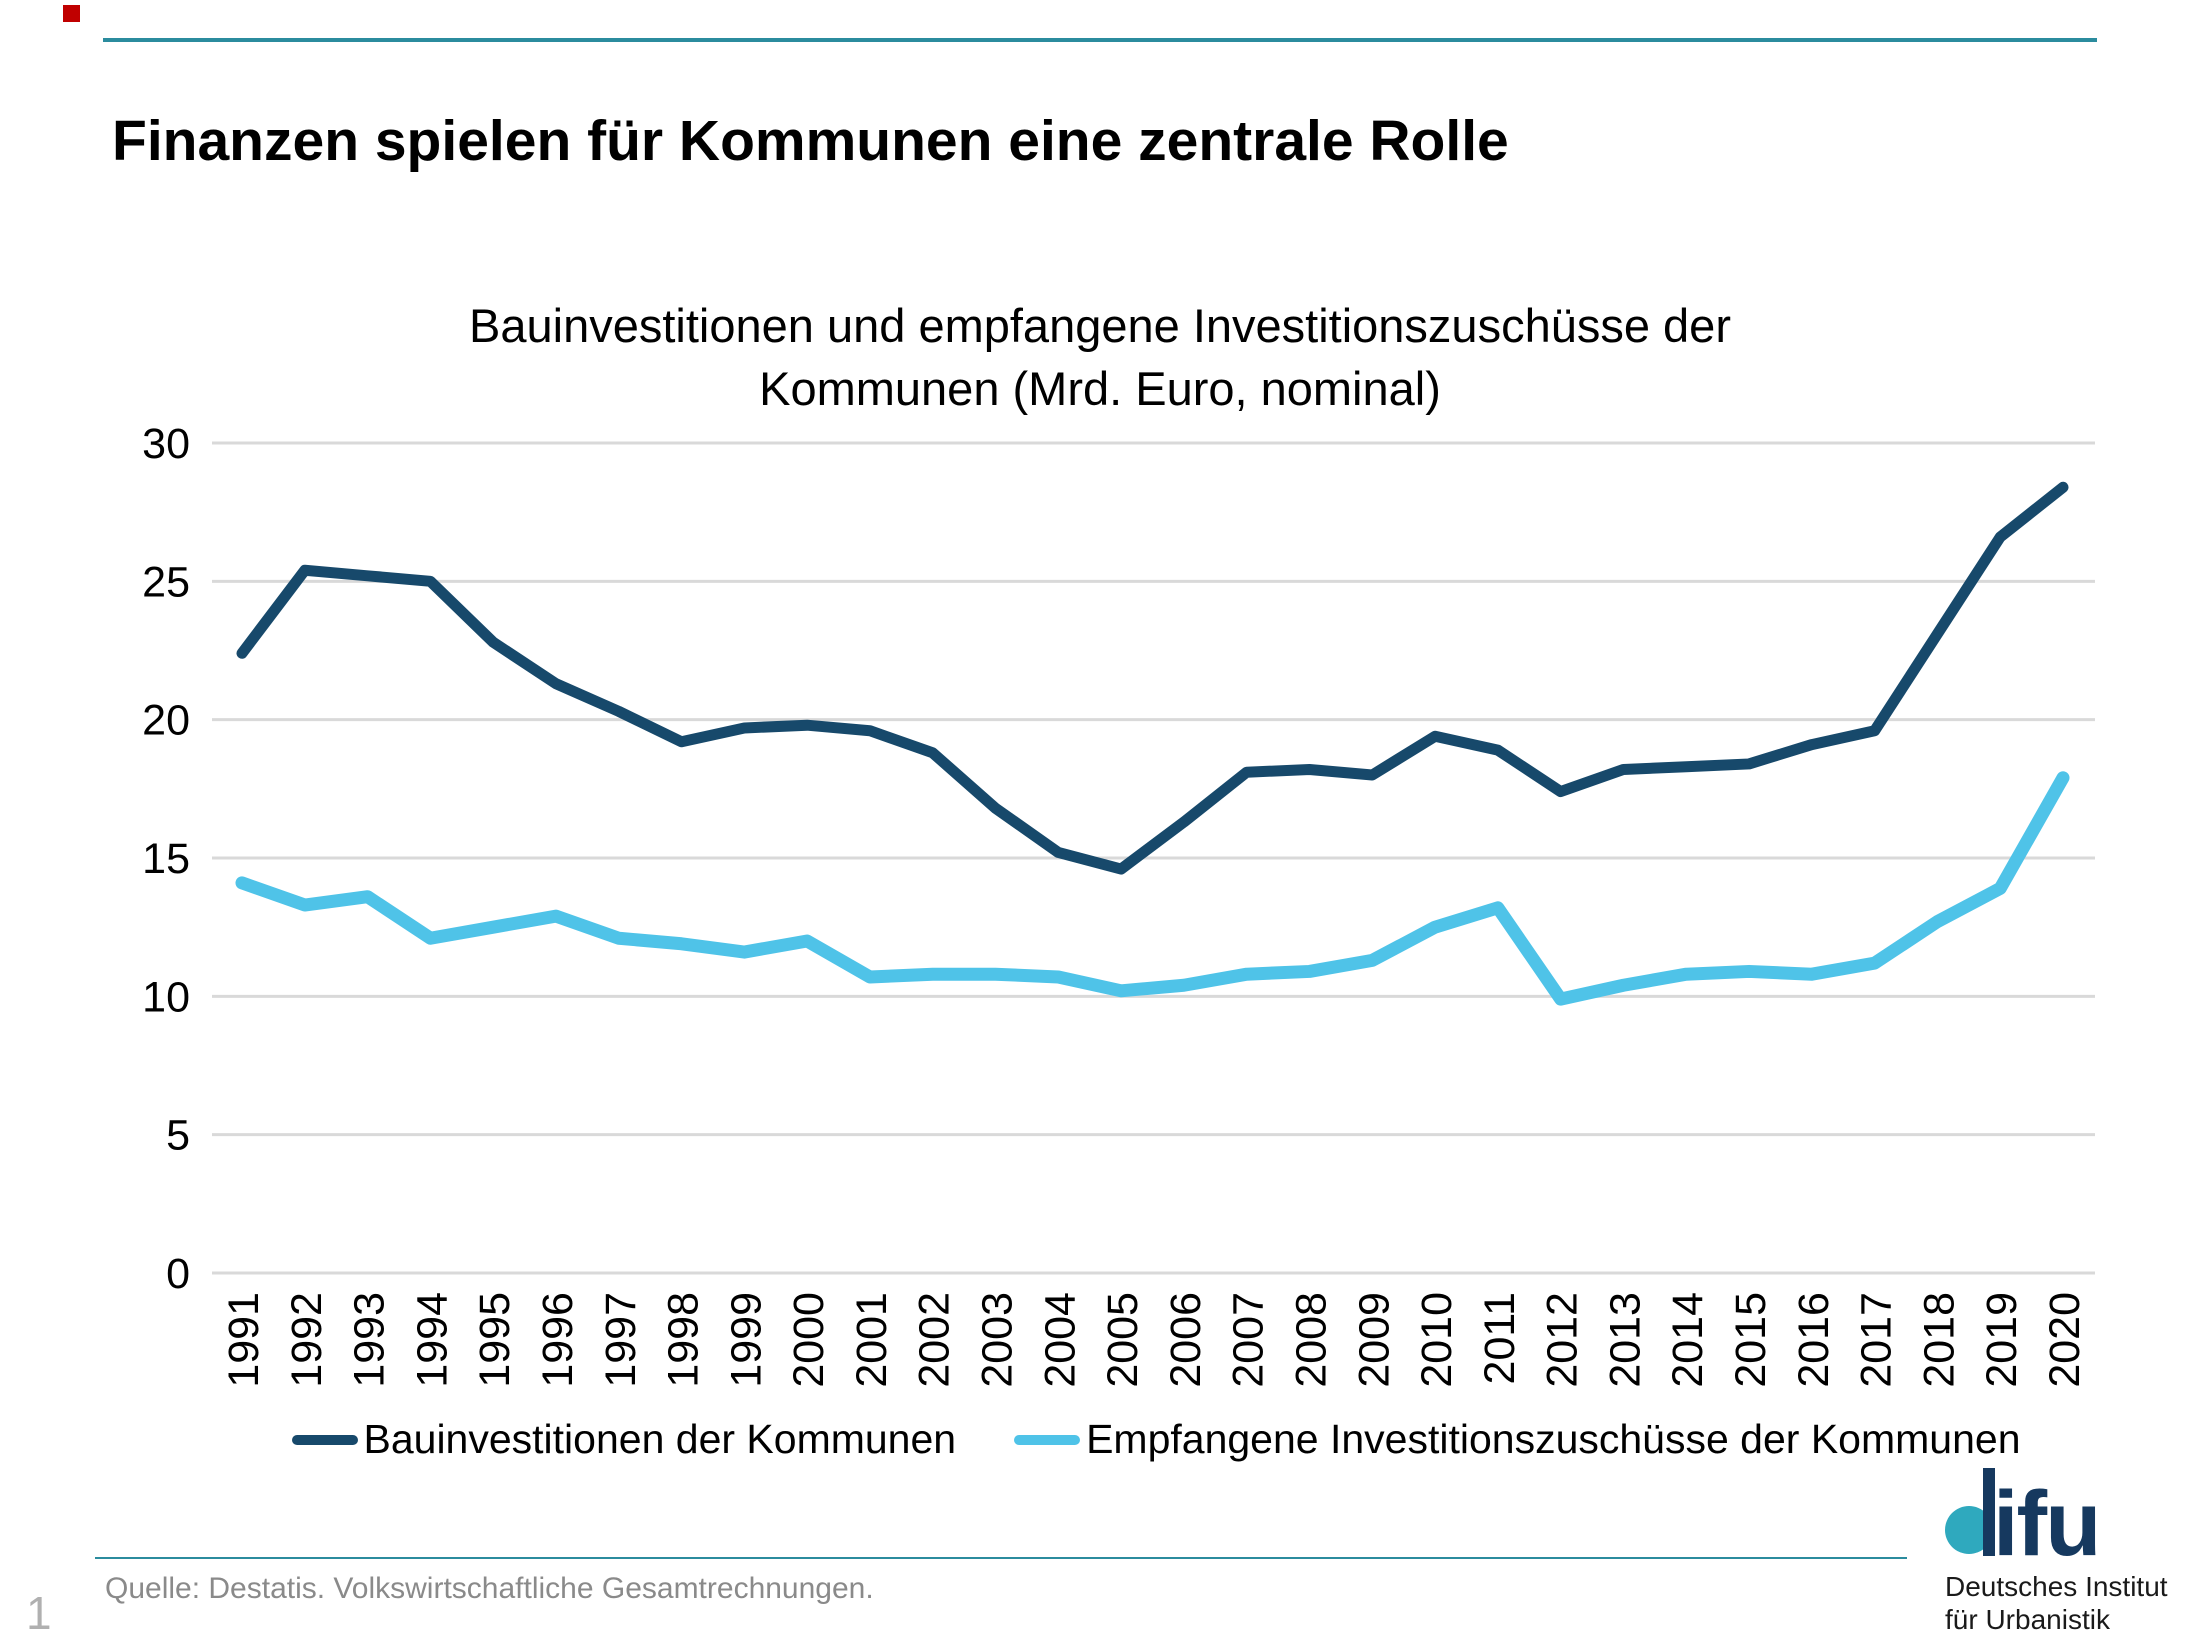  Describe the element at coordinates (684, 1340) in the screenshot. I see `x-axis-tick-label: 1998` at that location.